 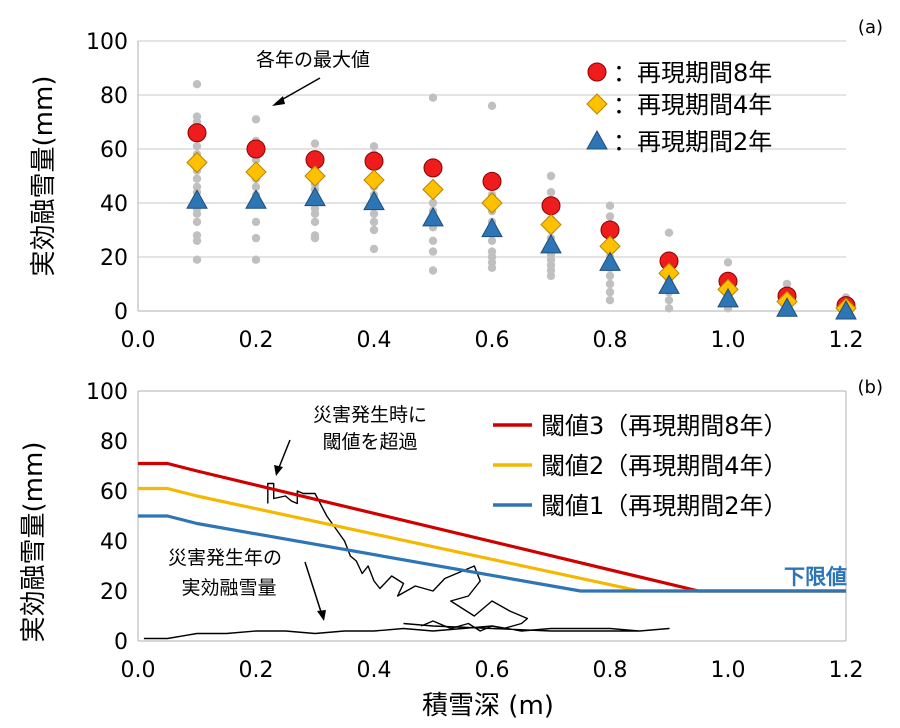 I want to click on panel-a-label: (a), so click(x=870, y=27).